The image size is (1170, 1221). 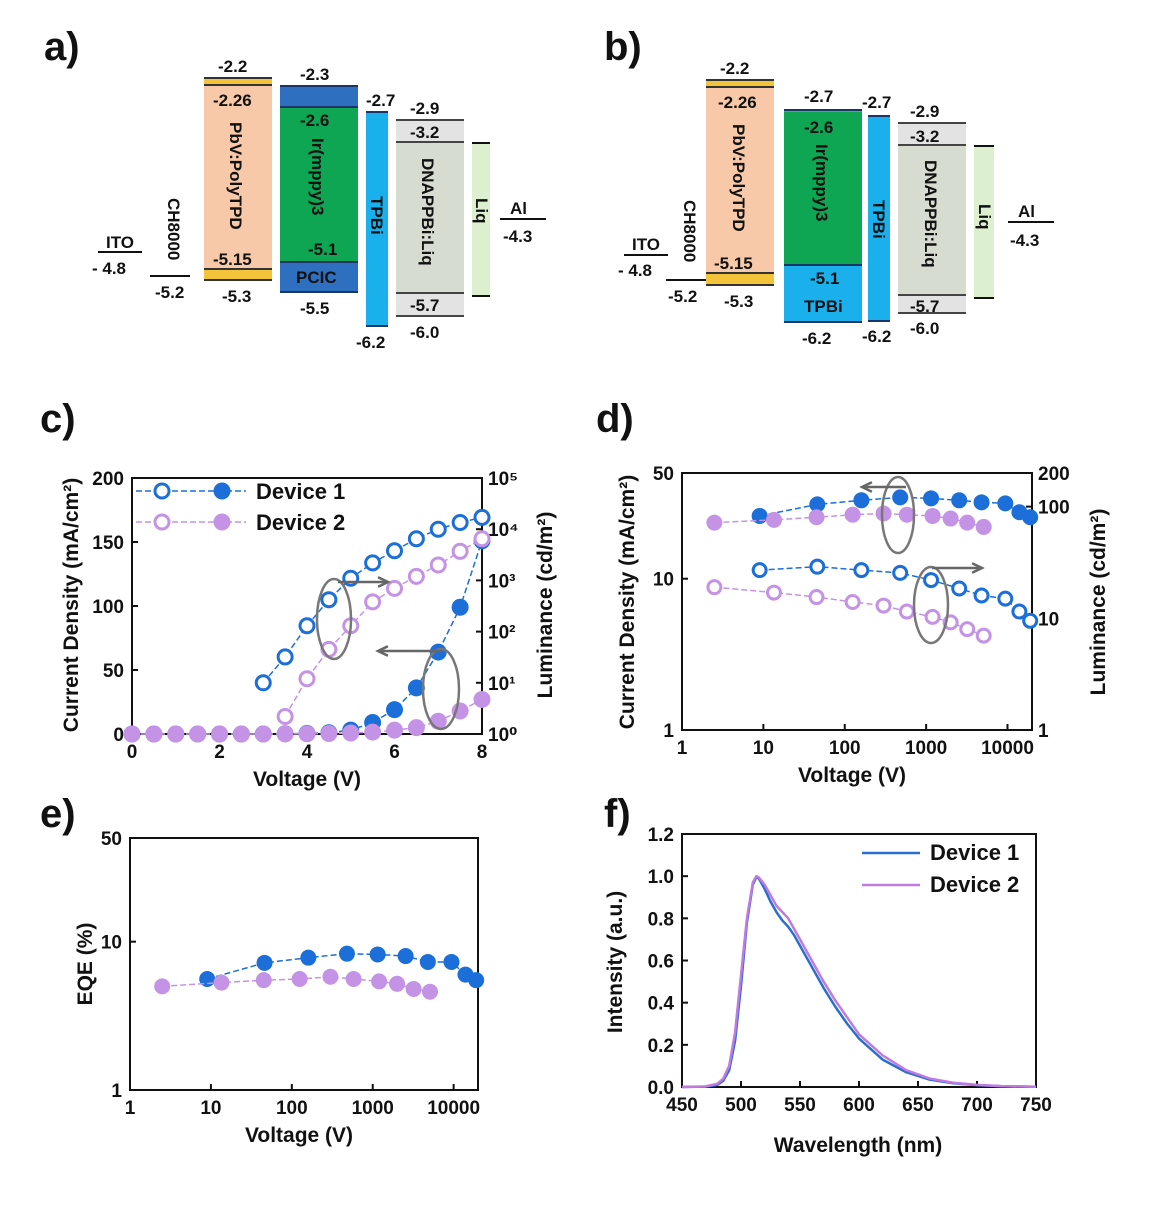 What do you see at coordinates (763, 748) in the screenshot?
I see `chart-d-xtick-label: 10` at bounding box center [763, 748].